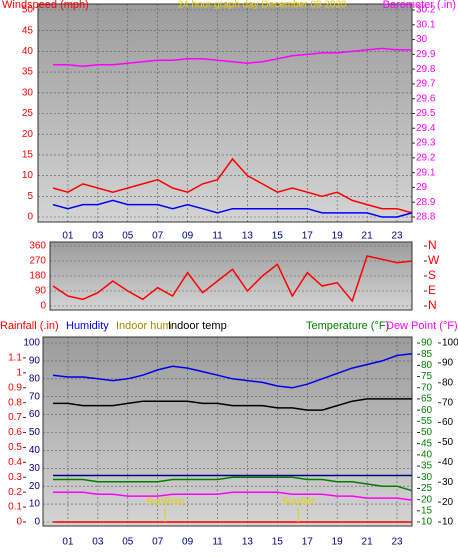 The width and height of the screenshot is (458, 558). Describe the element at coordinates (15, 387) in the screenshot. I see `y-tick-label: 0.9` at that location.